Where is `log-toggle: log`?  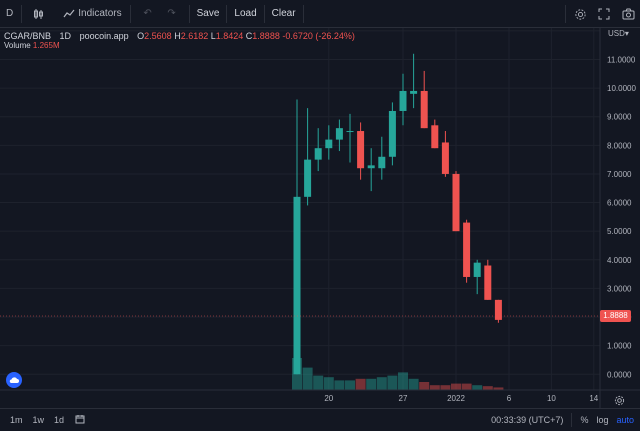 log-toggle: log is located at coordinates (602, 420).